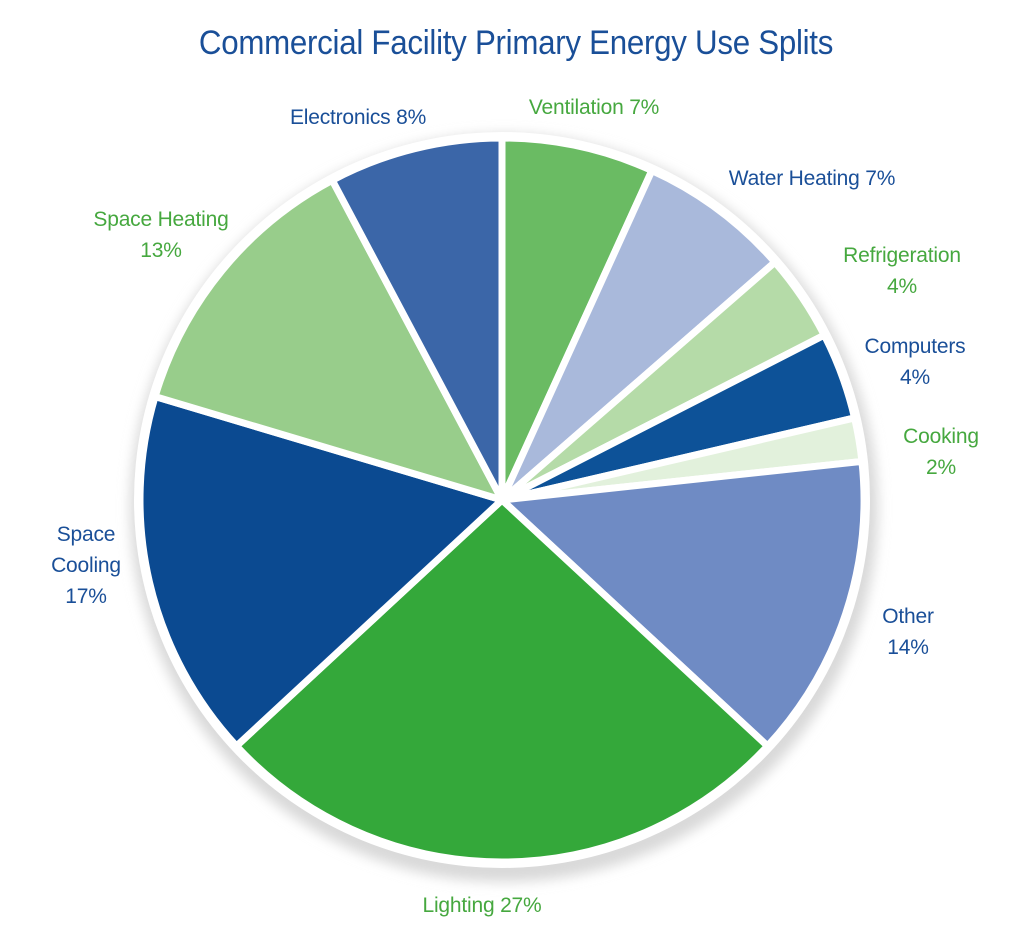  Describe the element at coordinates (86, 534) in the screenshot. I see `label-line: Space` at that location.